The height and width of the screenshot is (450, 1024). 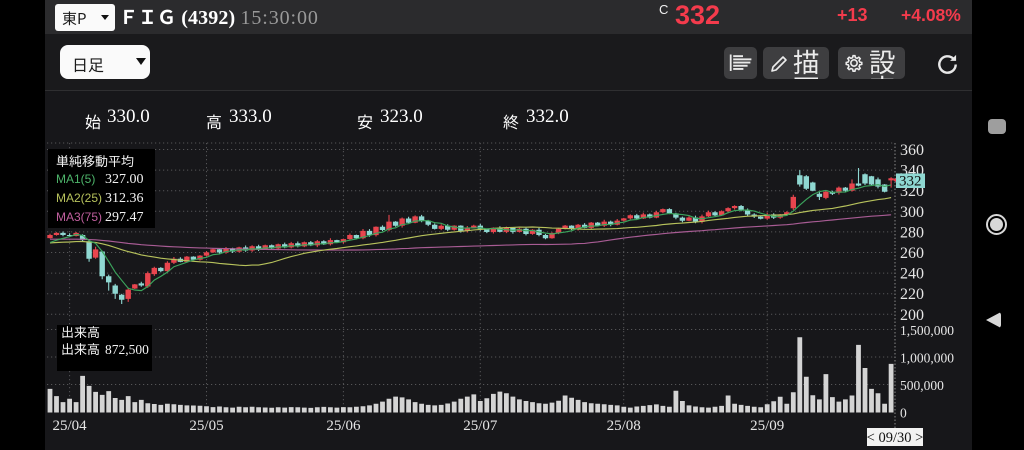 I want to click on svg-text: 240, so click(x=912, y=274).